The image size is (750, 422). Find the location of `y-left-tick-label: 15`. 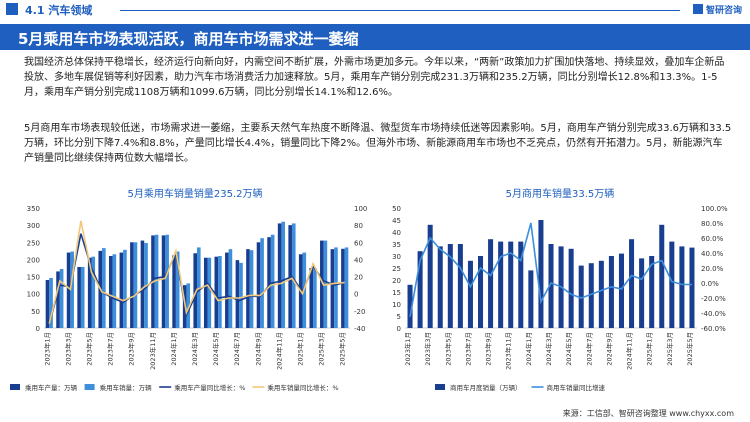

y-left-tick-label: 15 is located at coordinates (396, 293).